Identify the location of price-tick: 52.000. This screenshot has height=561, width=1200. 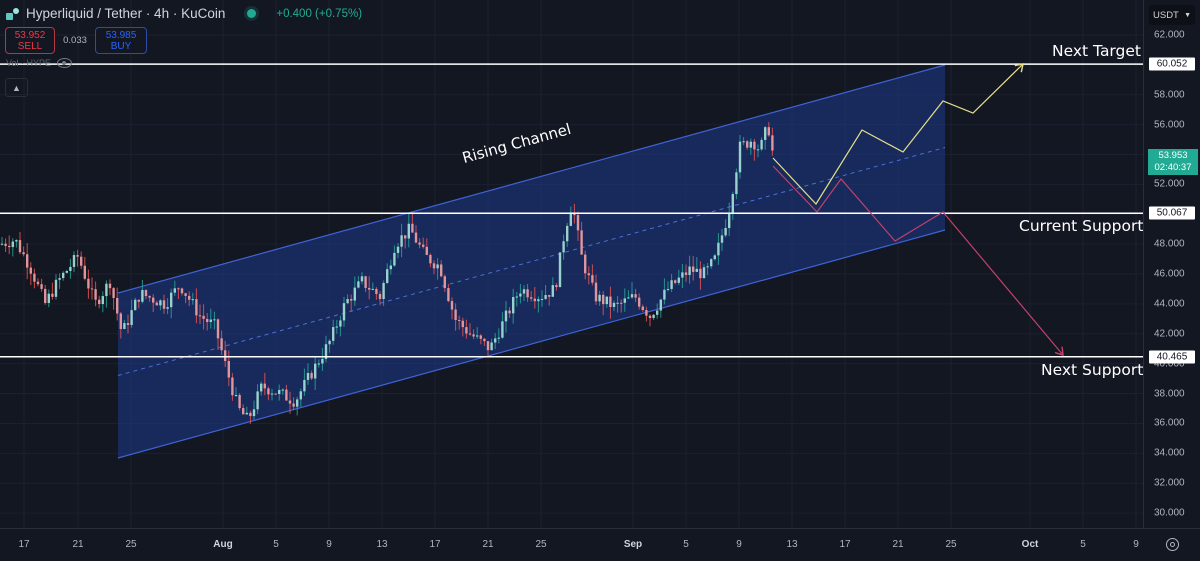
(1169, 184).